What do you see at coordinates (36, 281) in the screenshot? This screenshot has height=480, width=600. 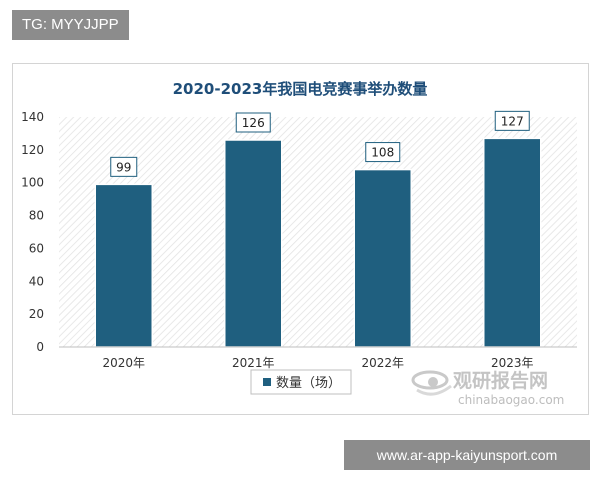 I see `y-tick-label: 40` at bounding box center [36, 281].